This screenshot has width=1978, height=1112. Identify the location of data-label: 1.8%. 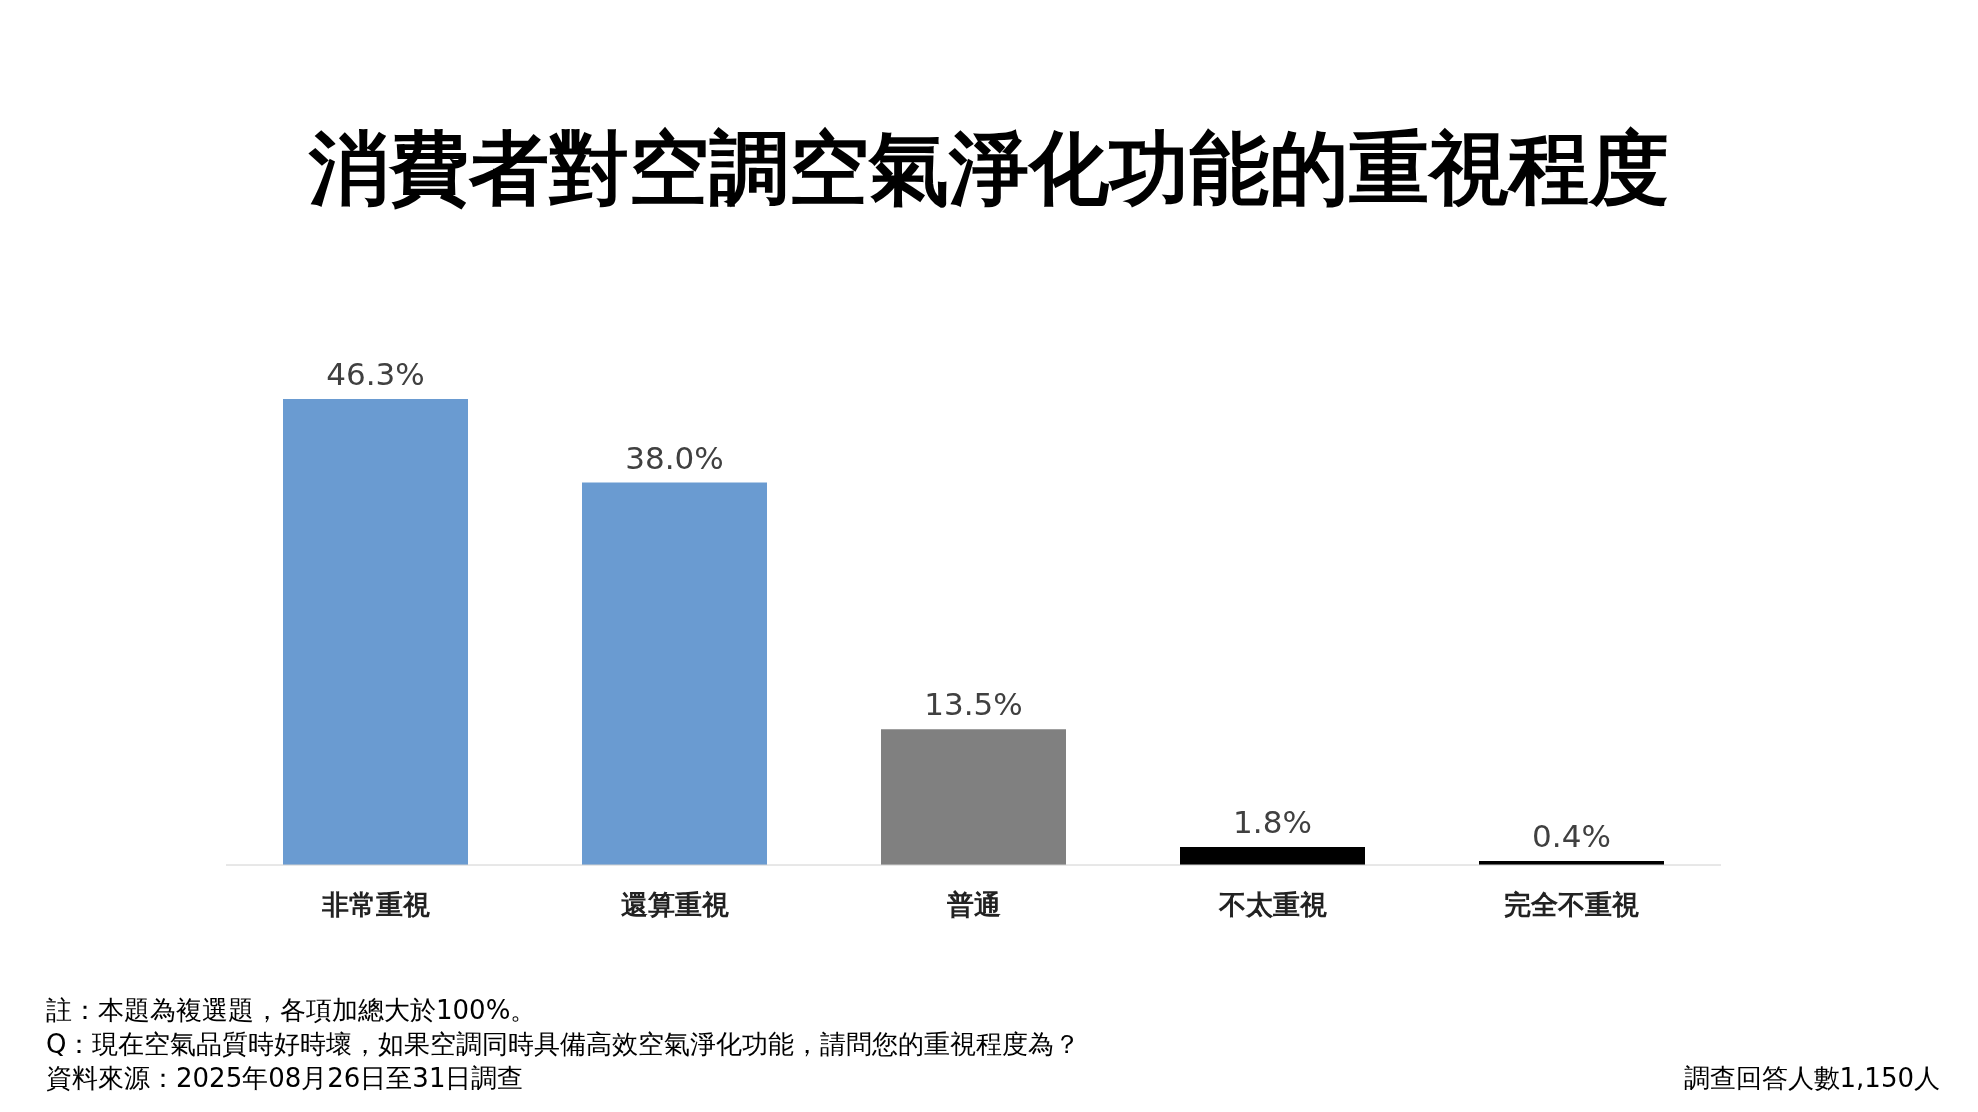
(1272, 821).